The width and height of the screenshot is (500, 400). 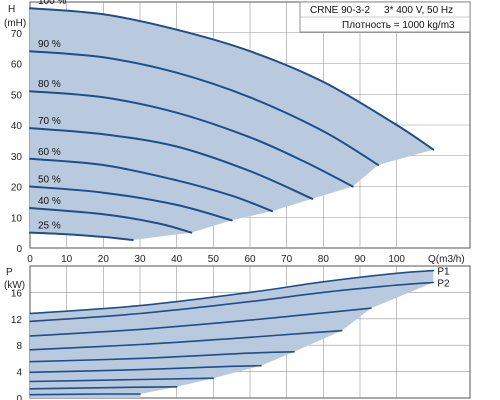 I want to click on power-y-tick-labels: 0 4 8 12 16, so click(x=17, y=344).